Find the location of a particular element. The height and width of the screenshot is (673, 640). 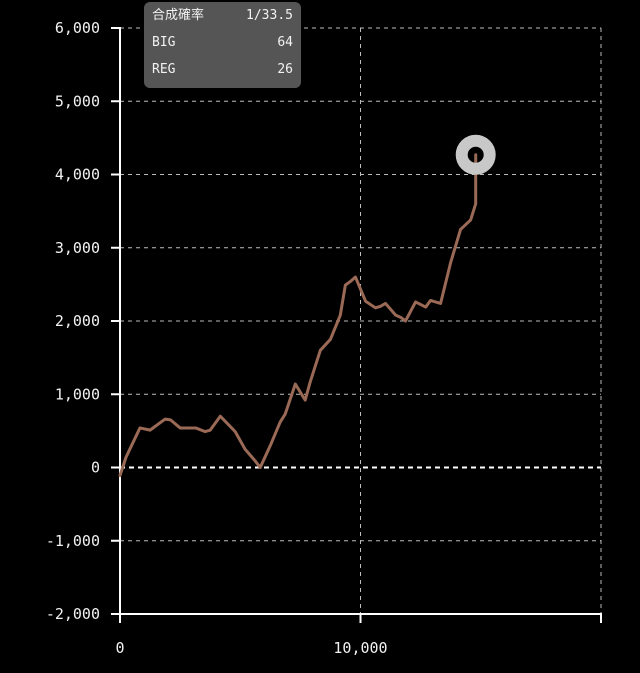

y-tick-label: 2,000 is located at coordinates (77, 321).